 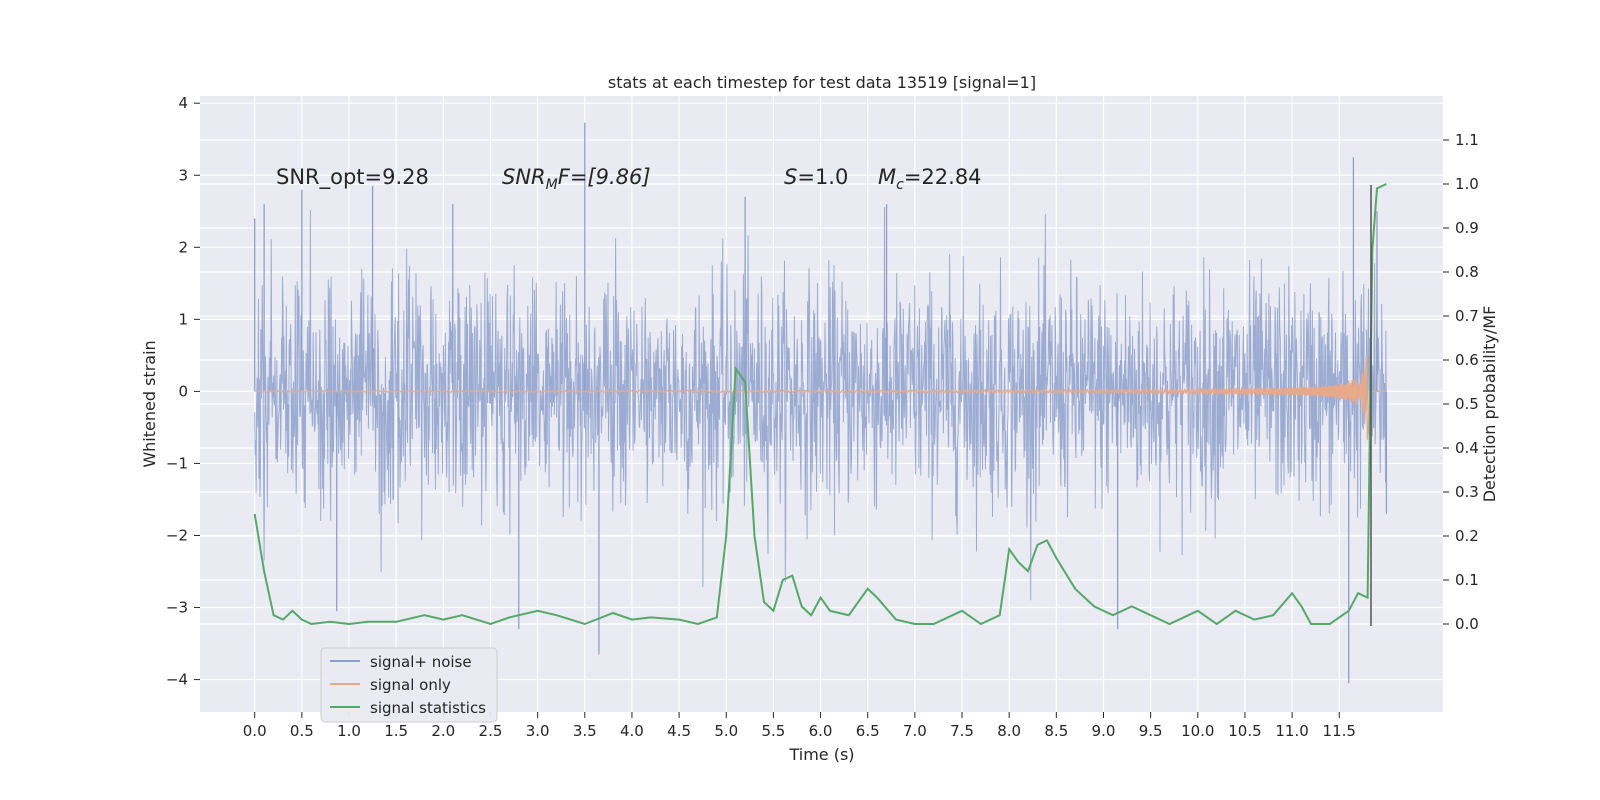 What do you see at coordinates (177, 680) in the screenshot?
I see `y-left-tick-label: −4` at bounding box center [177, 680].